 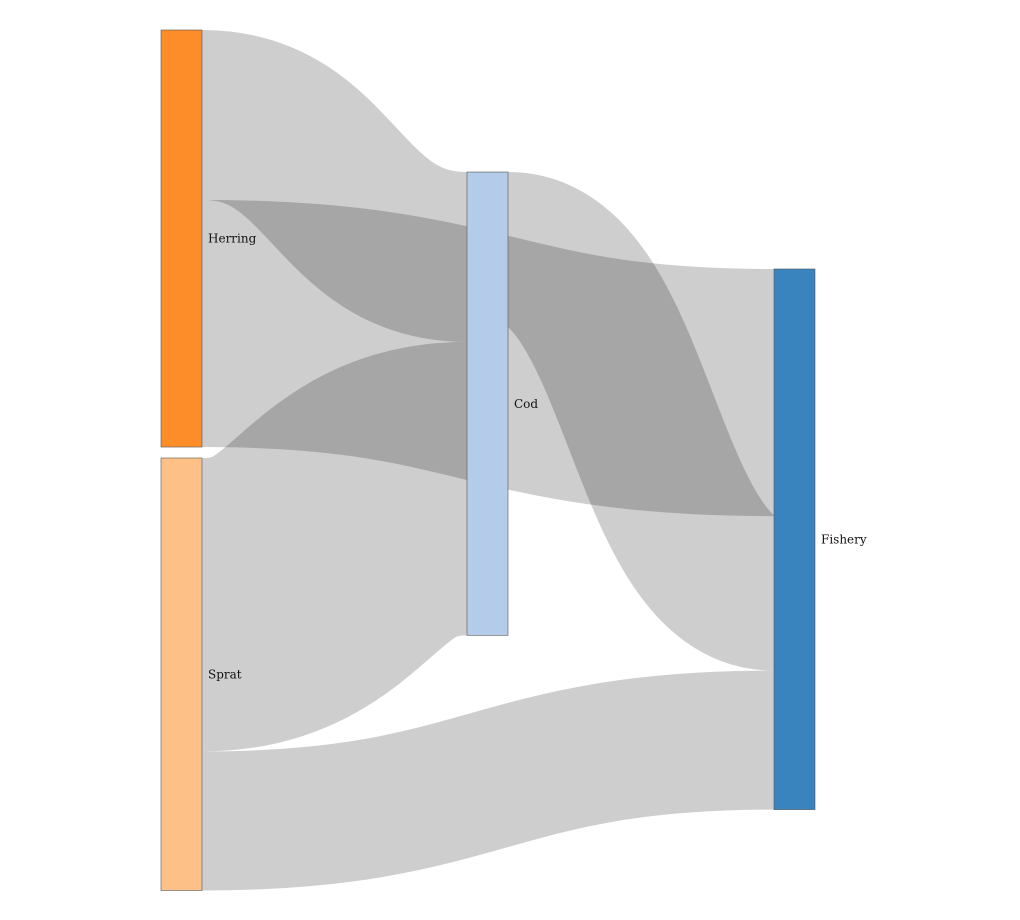 What do you see at coordinates (794, 539) in the screenshot?
I see `node-fishery` at bounding box center [794, 539].